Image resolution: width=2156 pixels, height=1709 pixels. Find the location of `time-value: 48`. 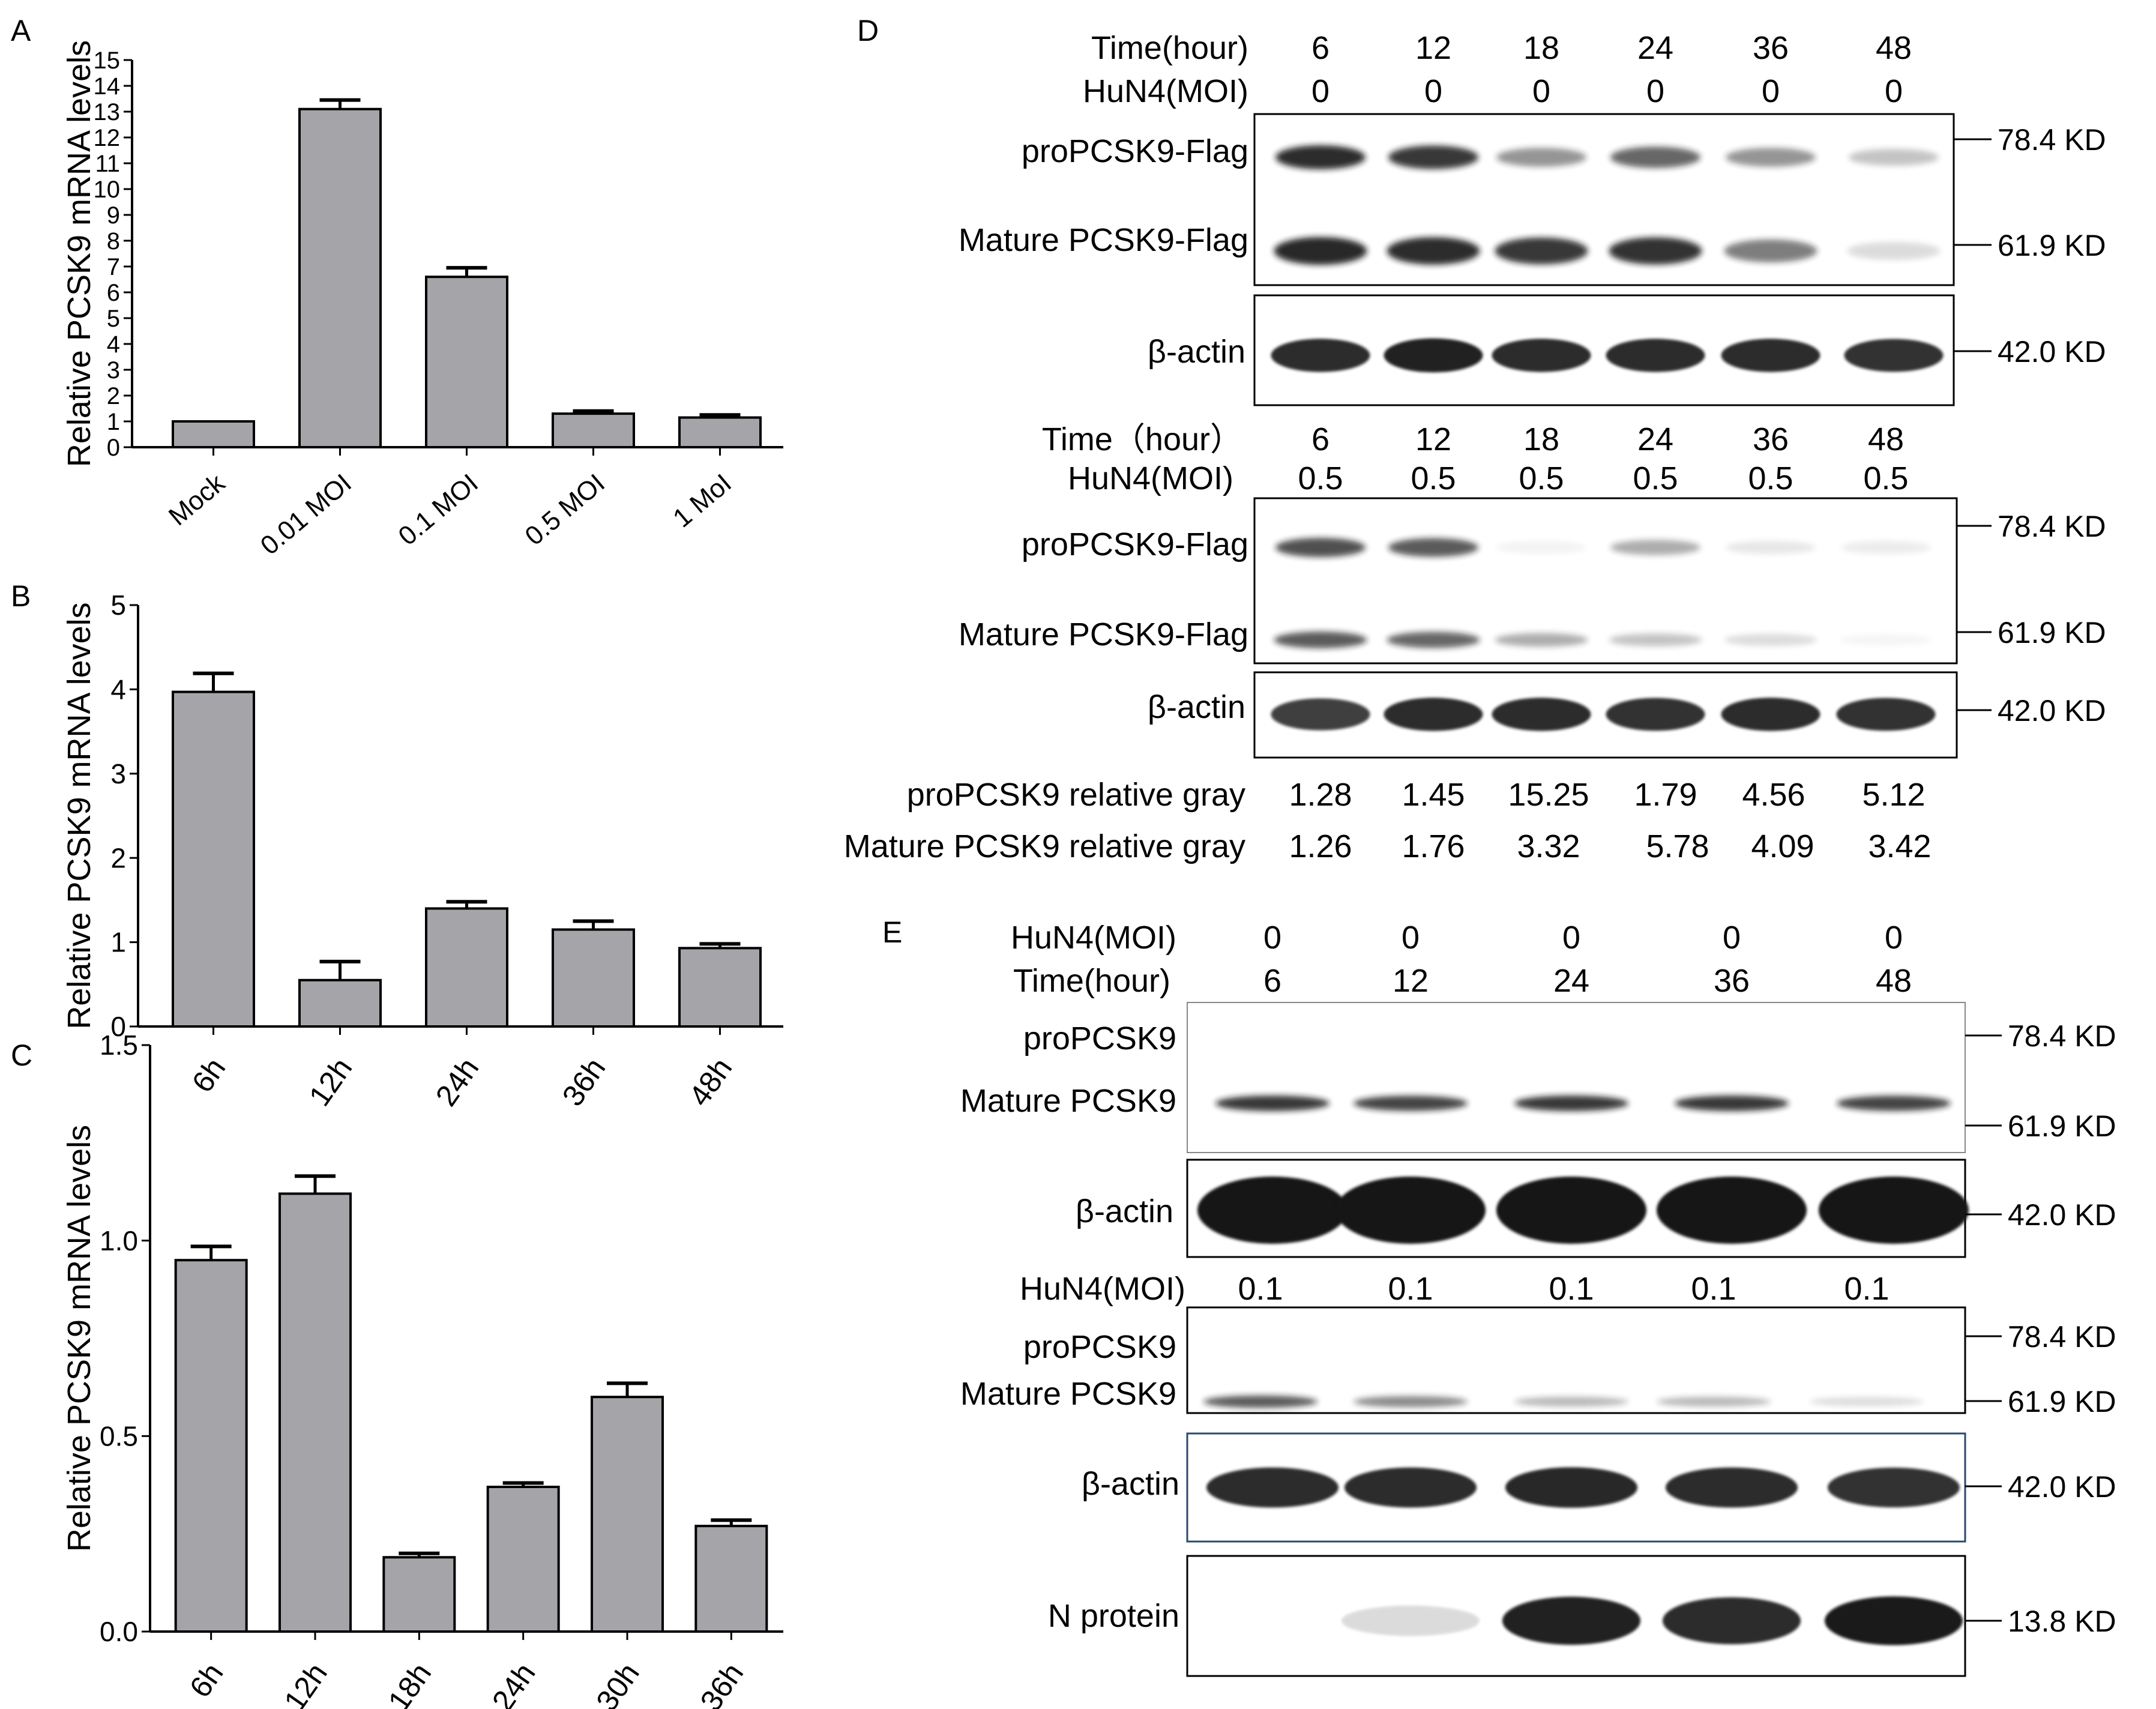

time-value: 48 is located at coordinates (1886, 439).